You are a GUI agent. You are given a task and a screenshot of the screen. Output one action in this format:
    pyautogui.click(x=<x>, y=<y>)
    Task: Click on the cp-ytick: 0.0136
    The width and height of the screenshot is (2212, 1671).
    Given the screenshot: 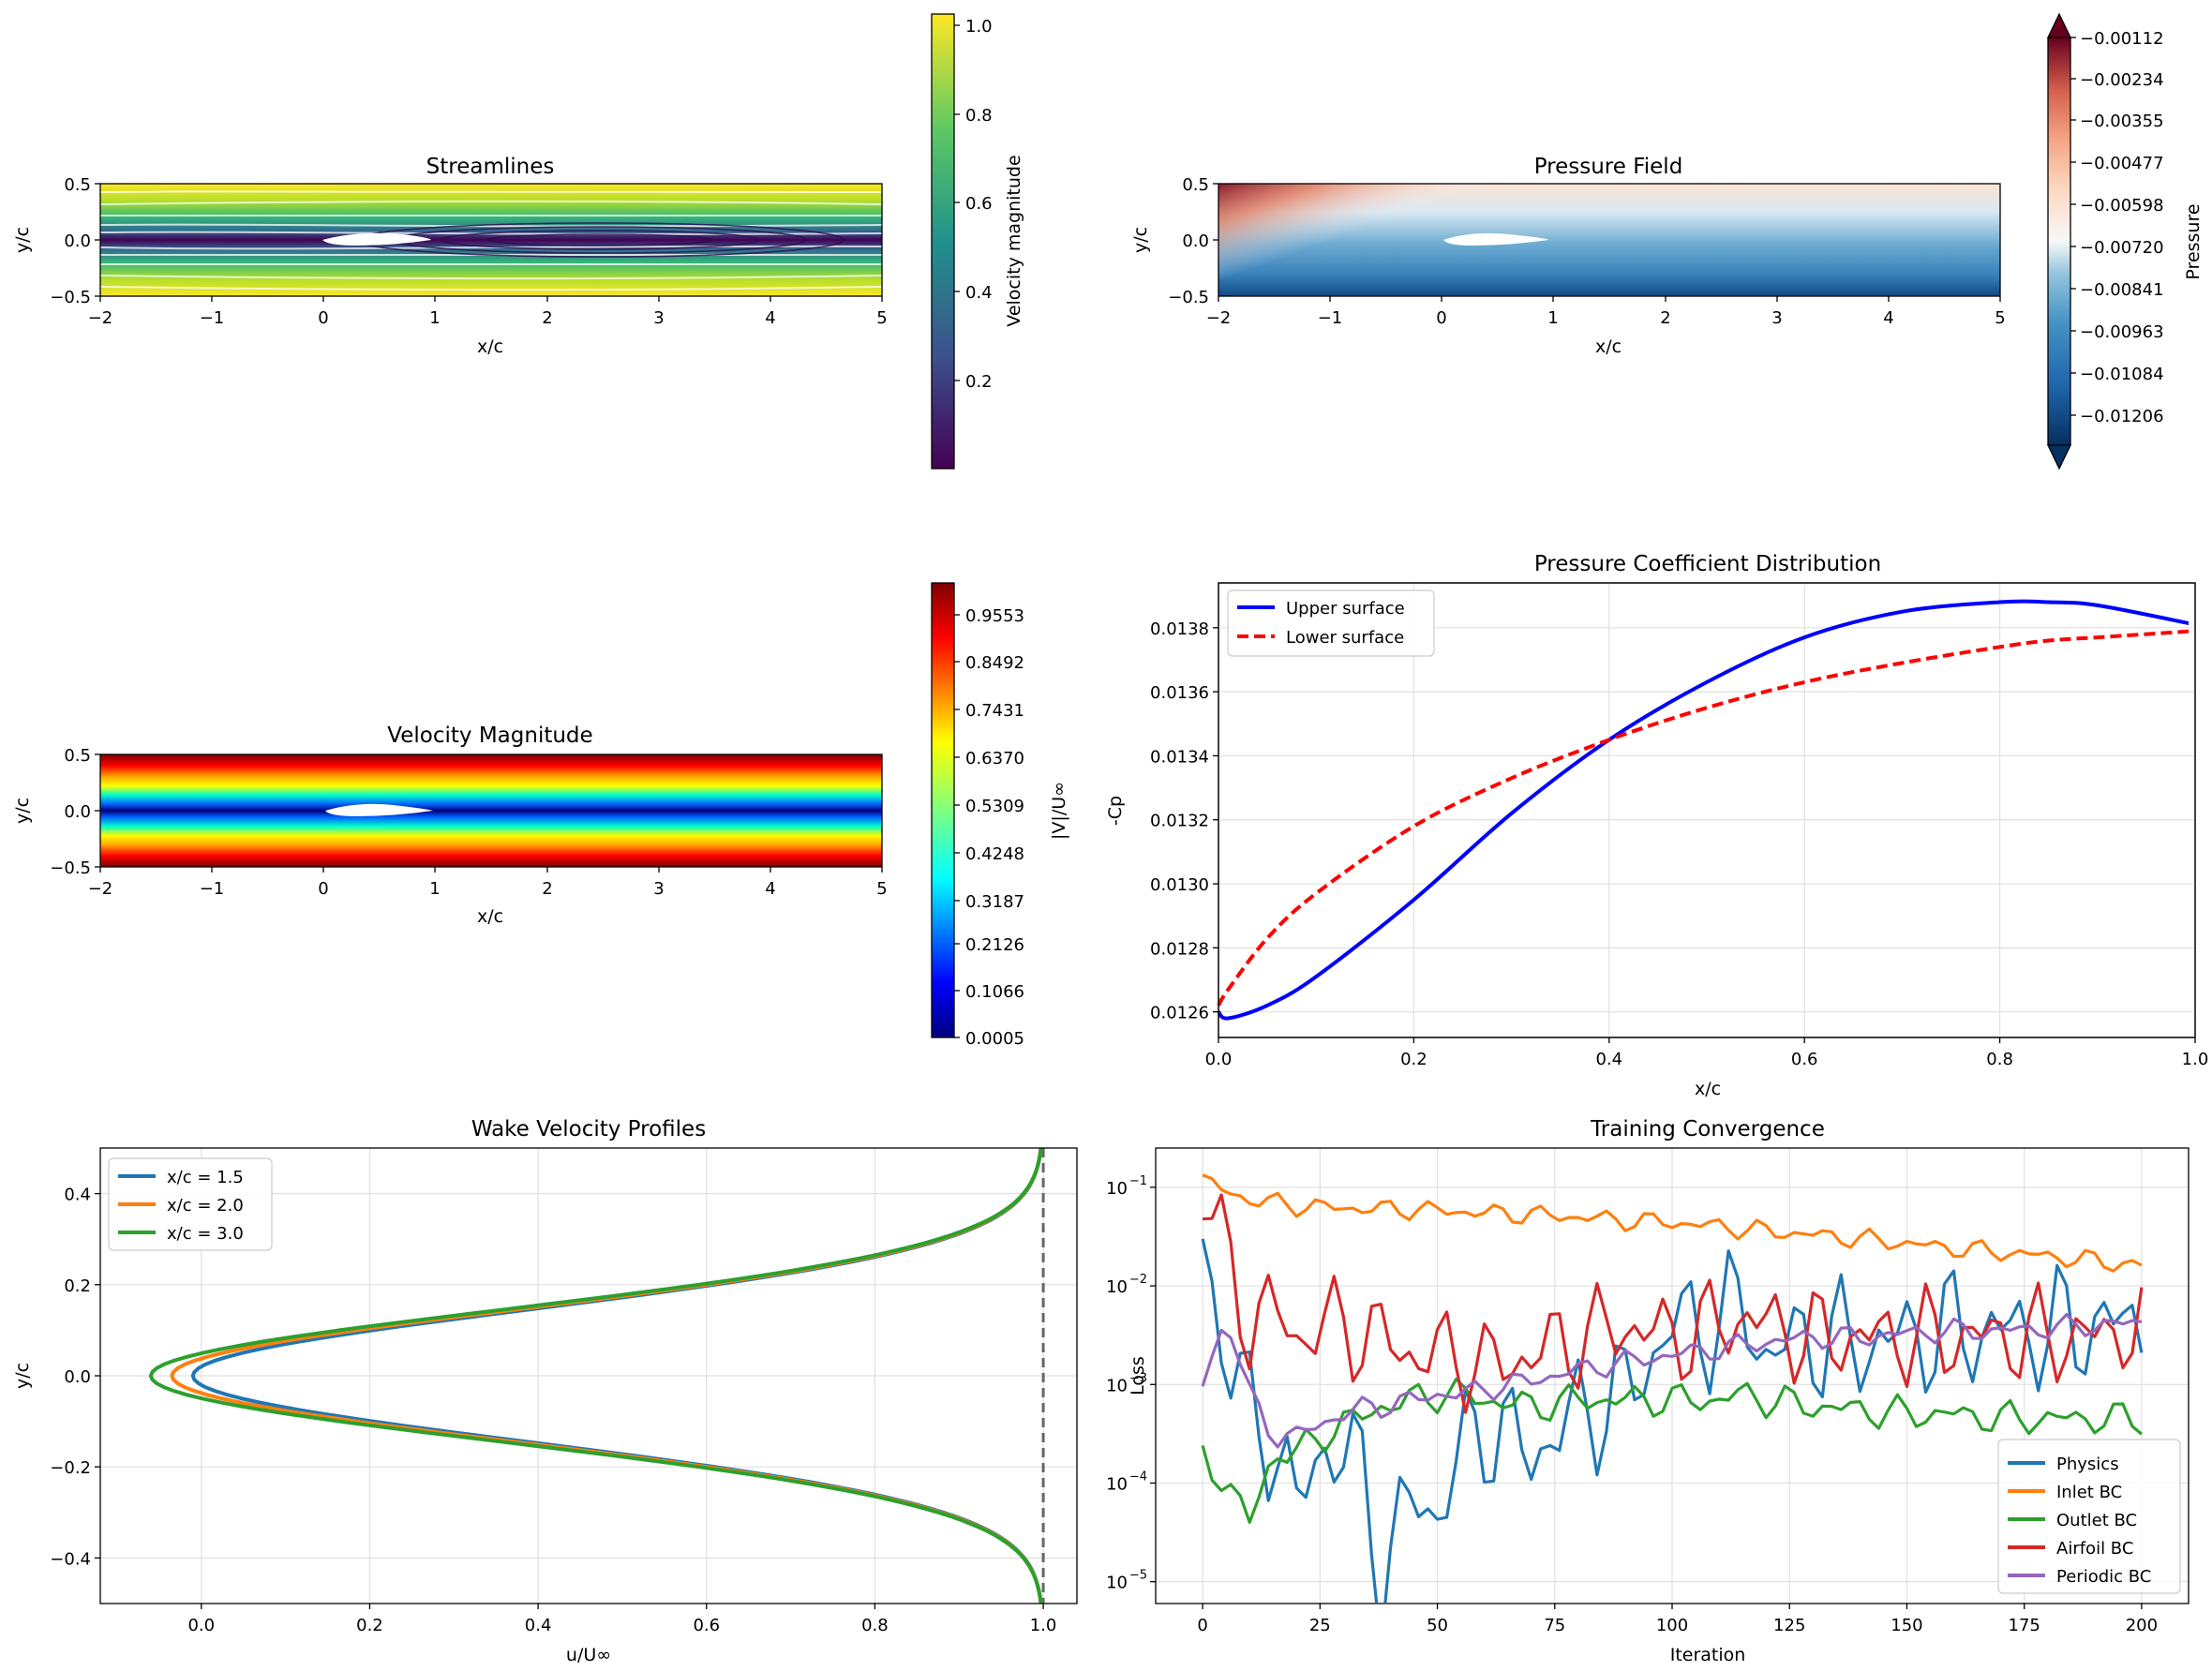 What is the action you would take?
    pyautogui.click(x=1184, y=693)
    